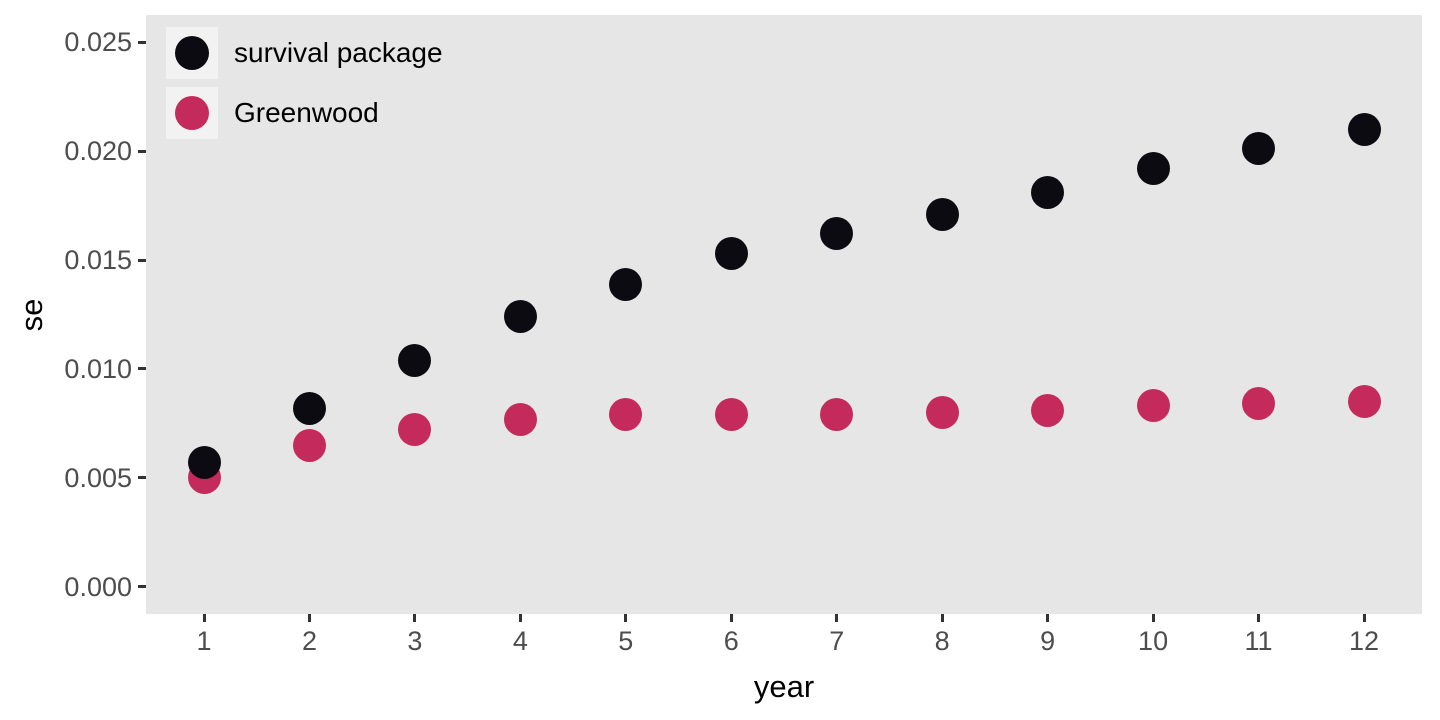 The height and width of the screenshot is (720, 1440). I want to click on legend-item-greenwood: Greenwood, so click(304, 113).